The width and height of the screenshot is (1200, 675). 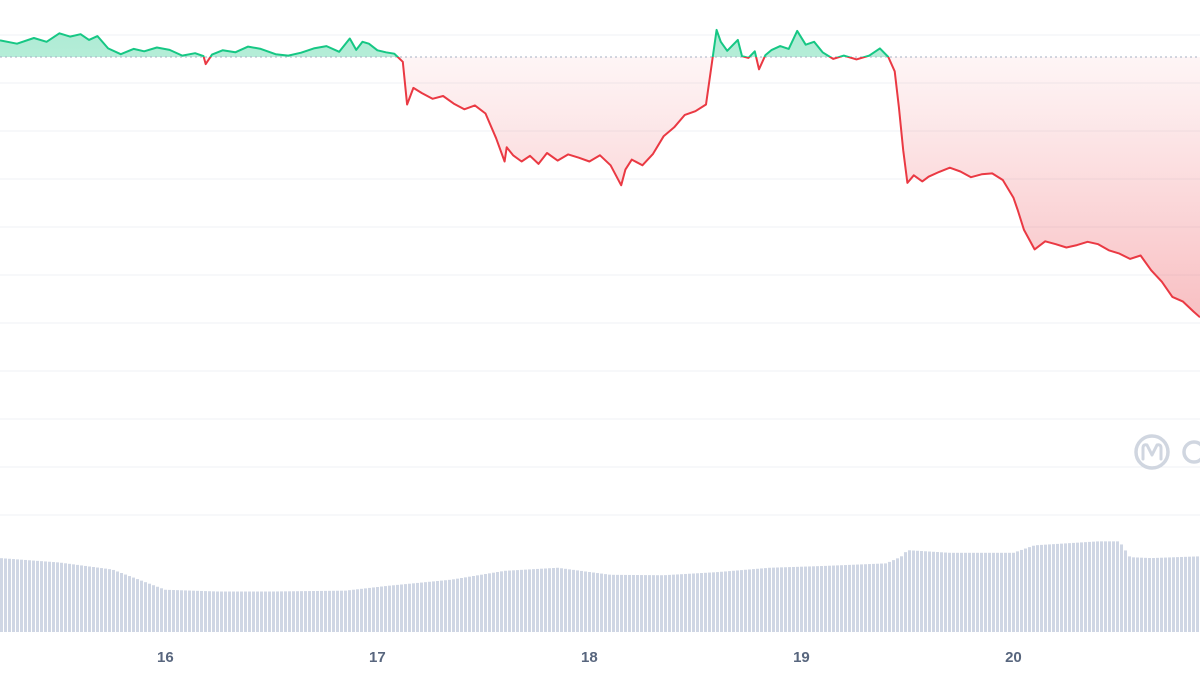 What do you see at coordinates (801, 657) in the screenshot?
I see `x-tick-label: 19` at bounding box center [801, 657].